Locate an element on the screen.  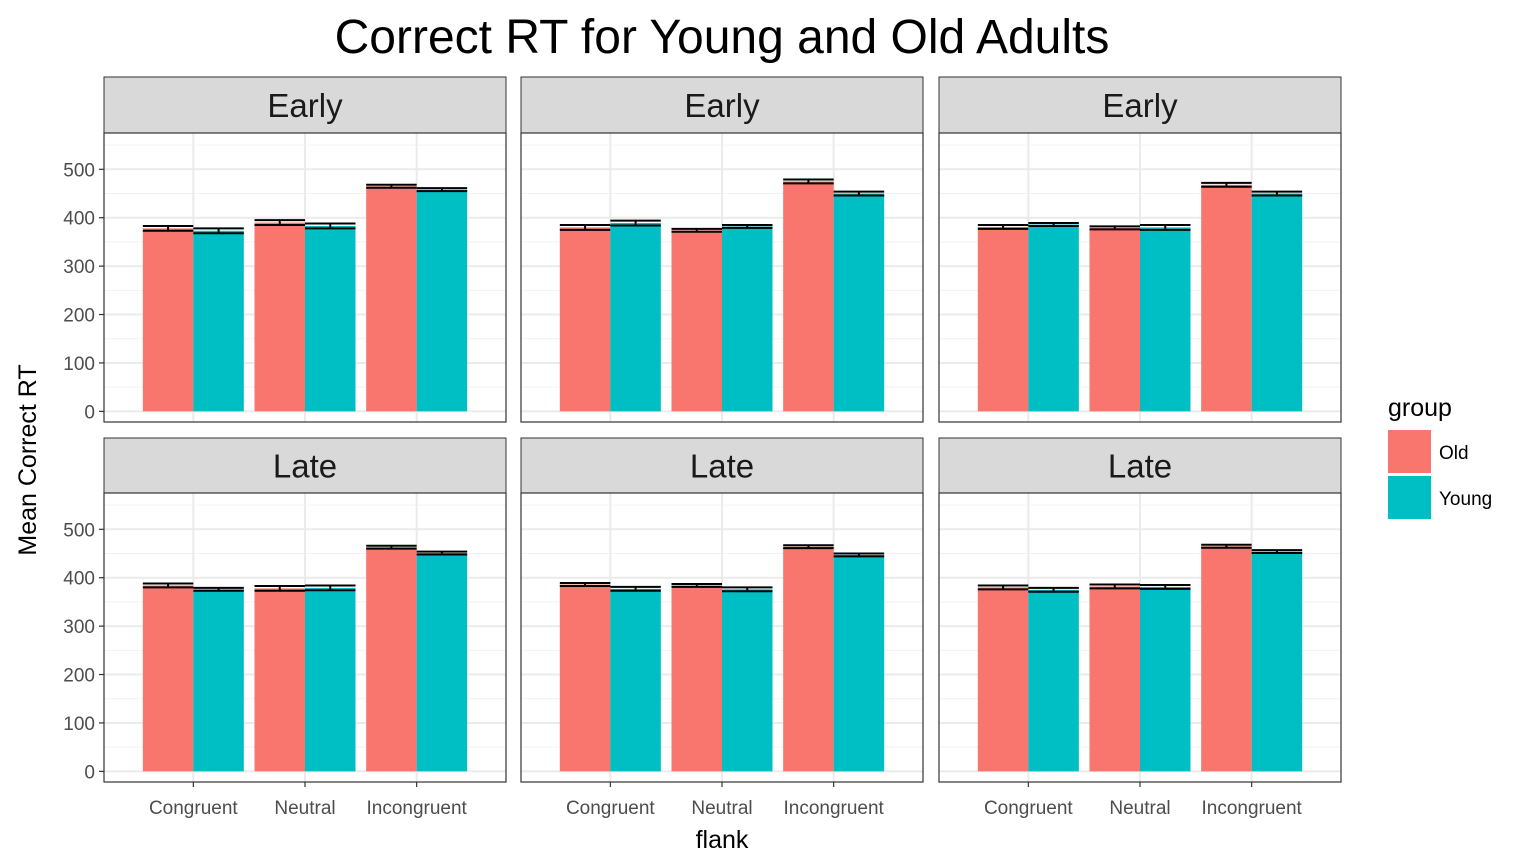
y-tick-label: 0 is located at coordinates (89, 772).